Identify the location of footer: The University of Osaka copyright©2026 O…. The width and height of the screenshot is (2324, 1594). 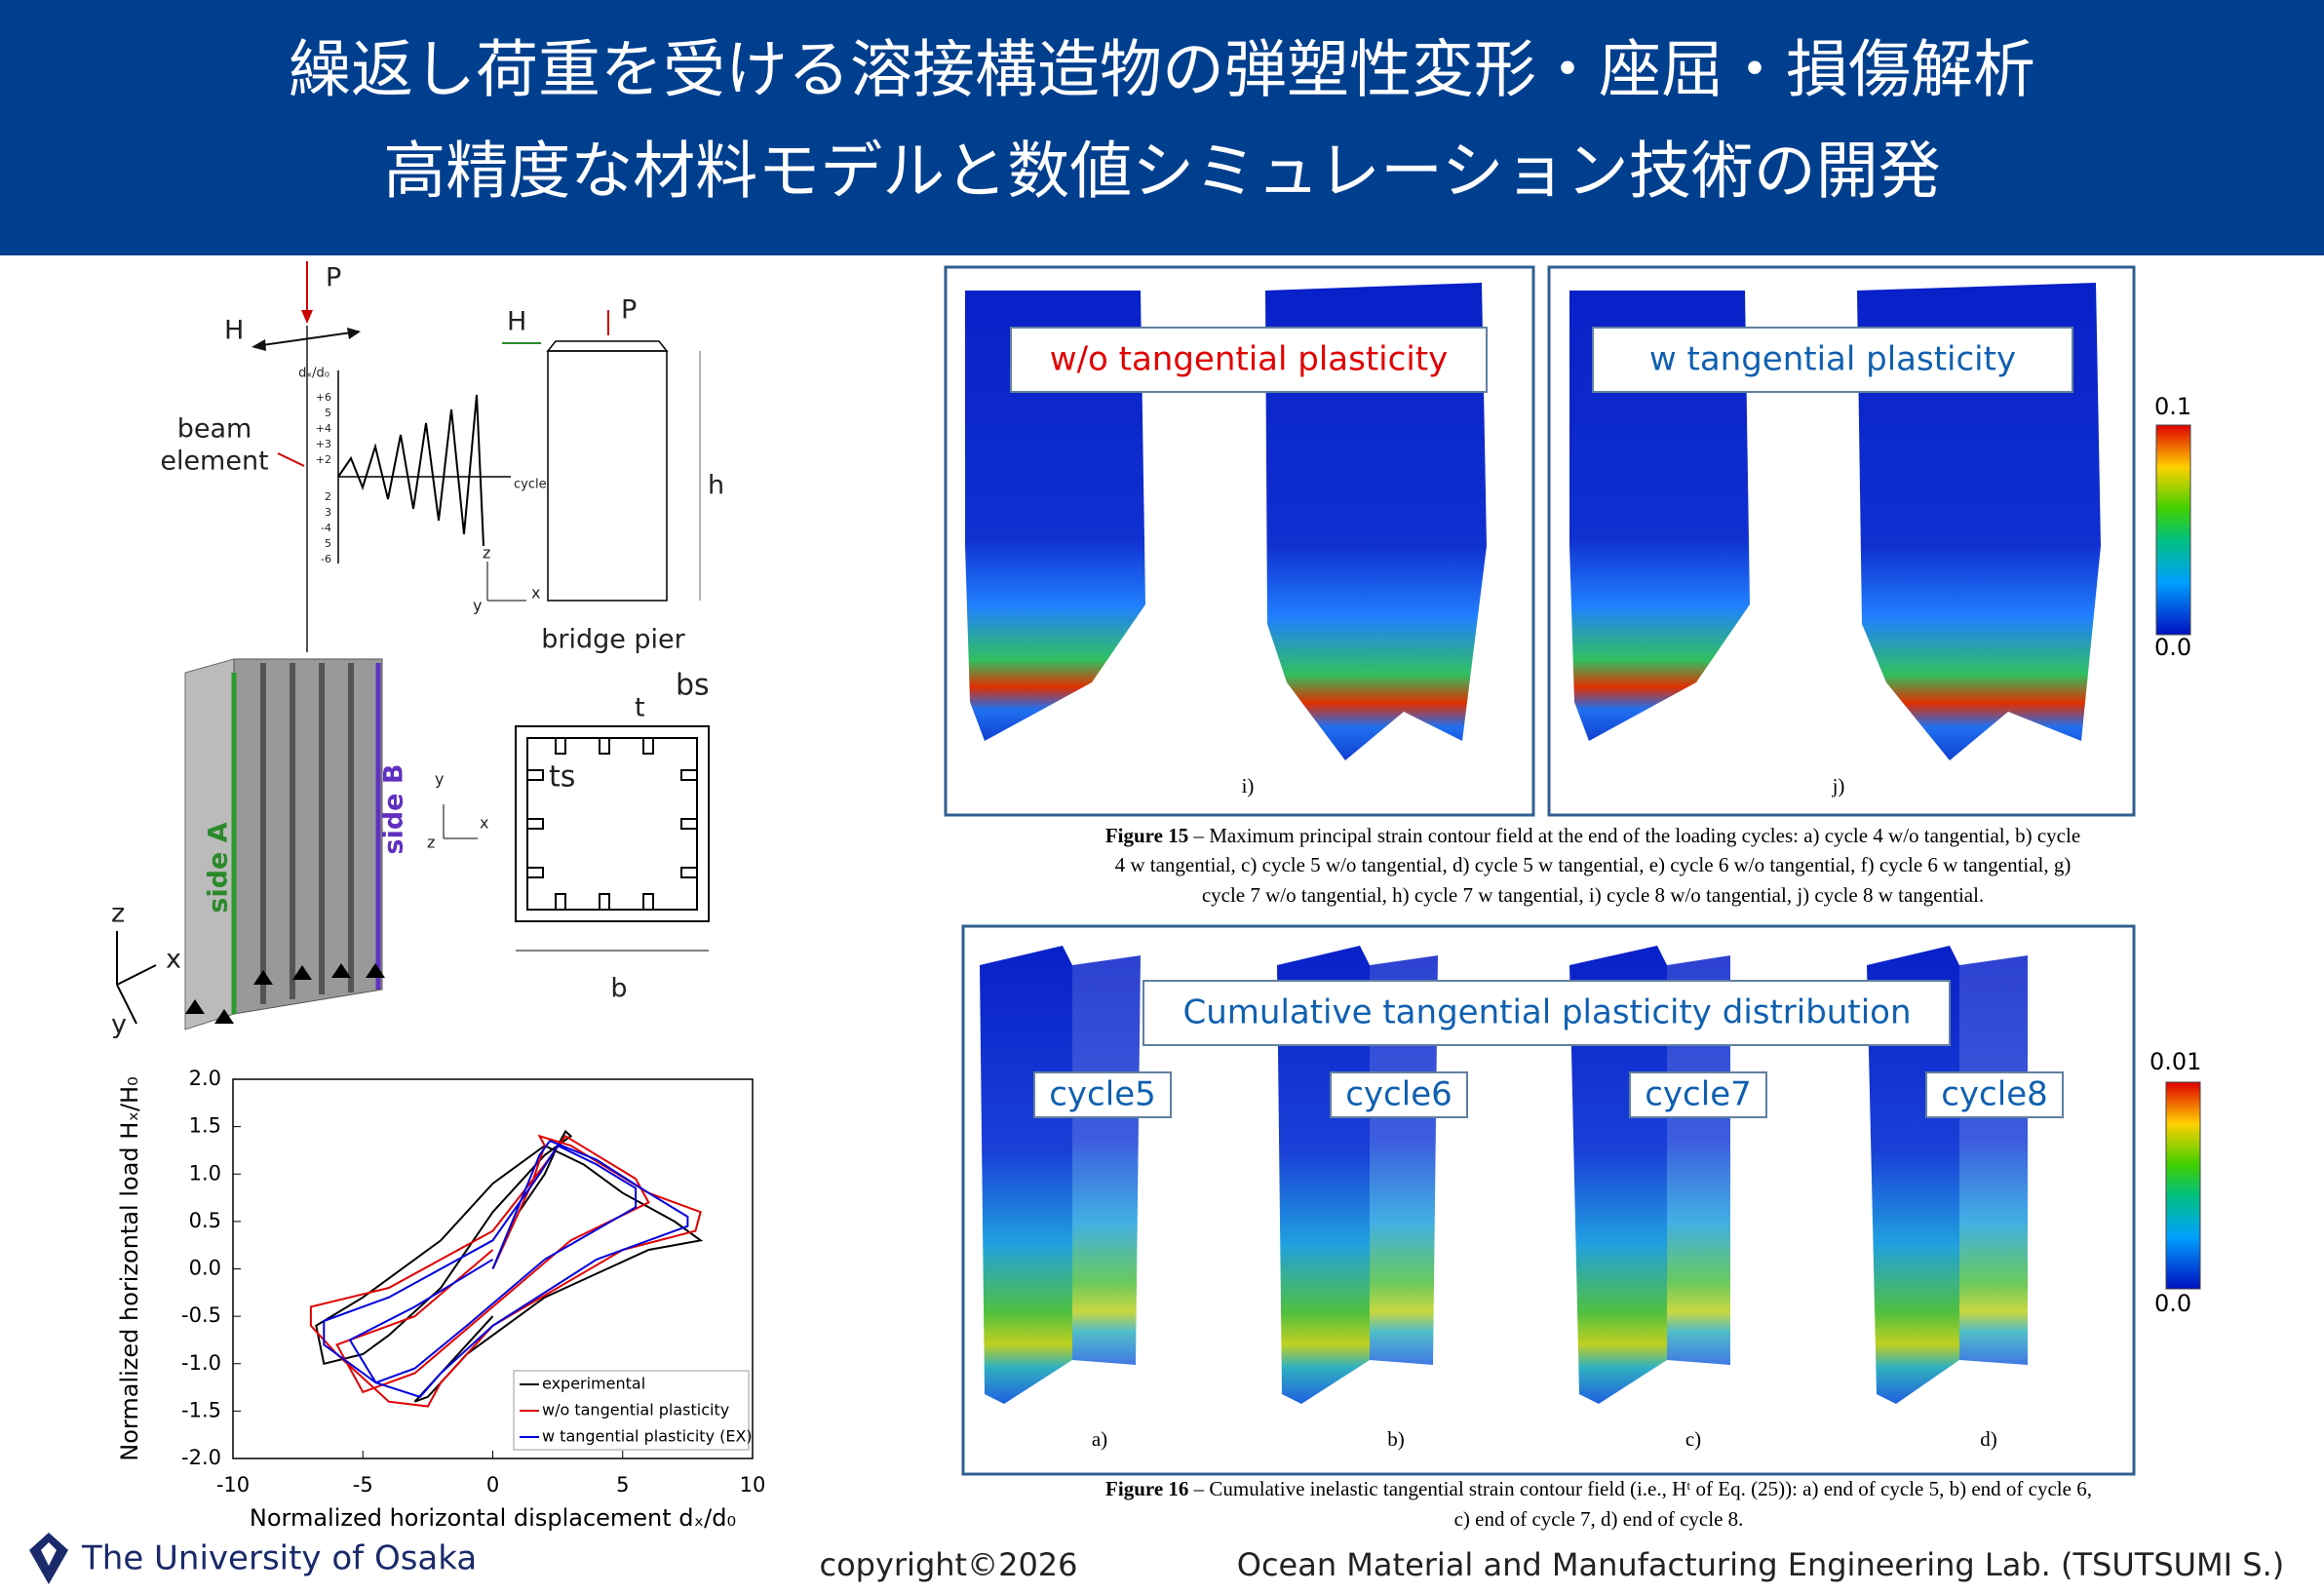
(1156, 1559).